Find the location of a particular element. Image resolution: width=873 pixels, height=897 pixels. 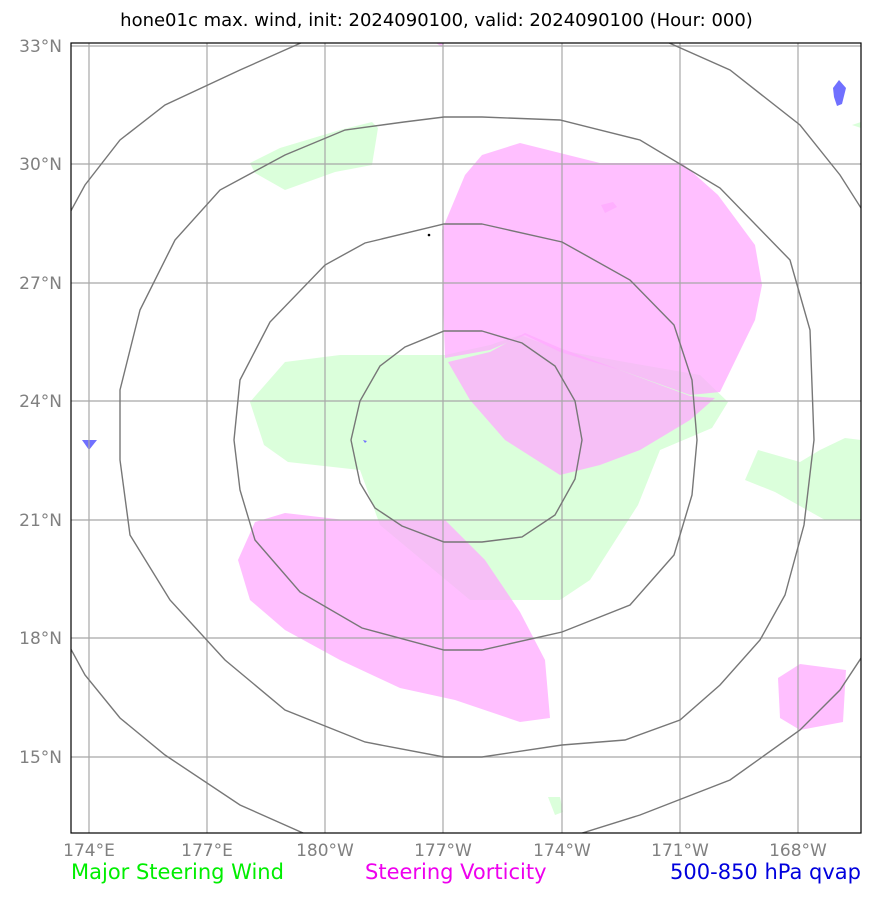

lon-label-177w: 177°W is located at coordinates (443, 851).